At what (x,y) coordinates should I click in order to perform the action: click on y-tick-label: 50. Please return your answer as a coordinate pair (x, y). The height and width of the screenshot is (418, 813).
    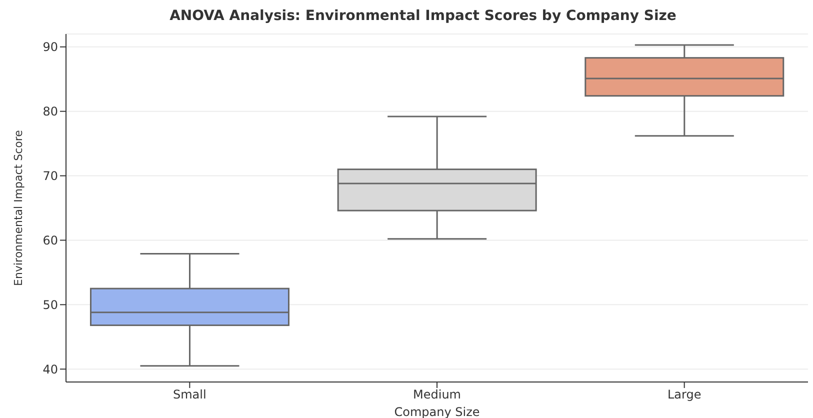
    Looking at the image, I should click on (50, 305).